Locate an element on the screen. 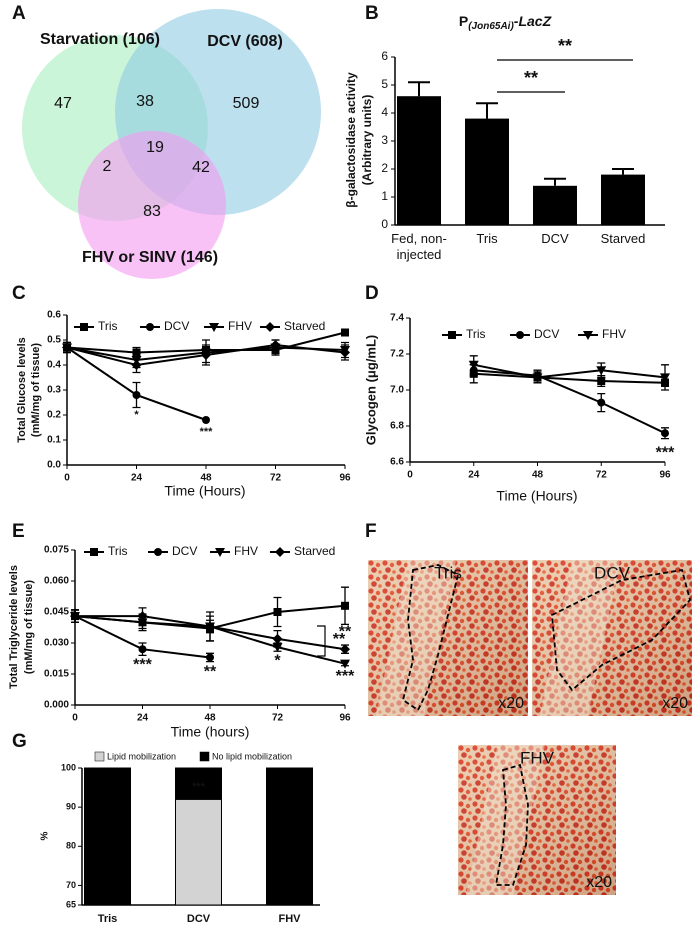 The height and width of the screenshot is (942, 700). panel-letter: D is located at coordinates (372, 293).